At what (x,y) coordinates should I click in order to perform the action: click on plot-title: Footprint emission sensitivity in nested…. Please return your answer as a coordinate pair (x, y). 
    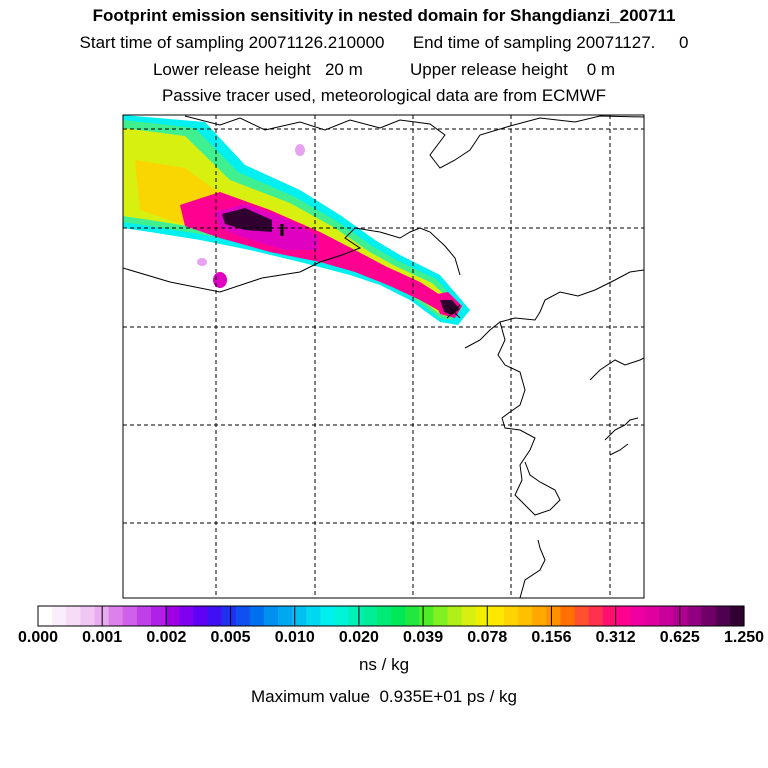
    Looking at the image, I should click on (384, 15).